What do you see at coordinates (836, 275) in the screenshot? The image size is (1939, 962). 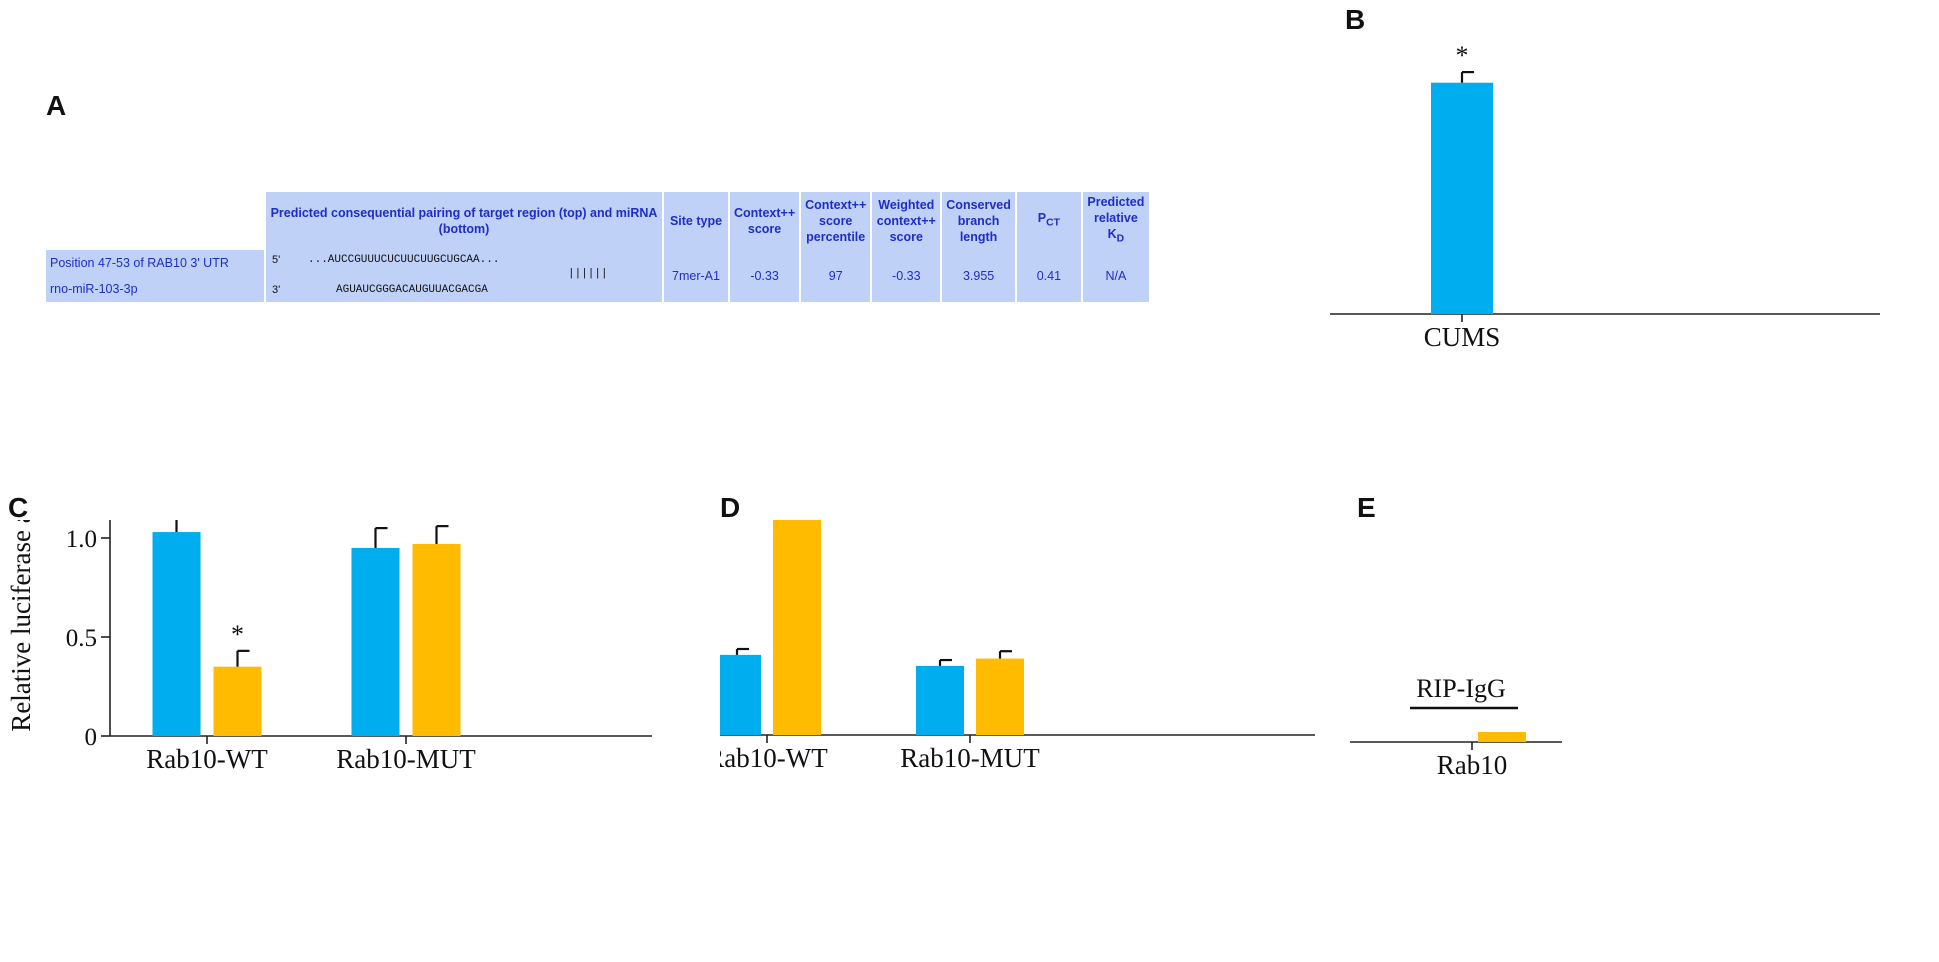 I see `cell-context-percentile: 97` at bounding box center [836, 275].